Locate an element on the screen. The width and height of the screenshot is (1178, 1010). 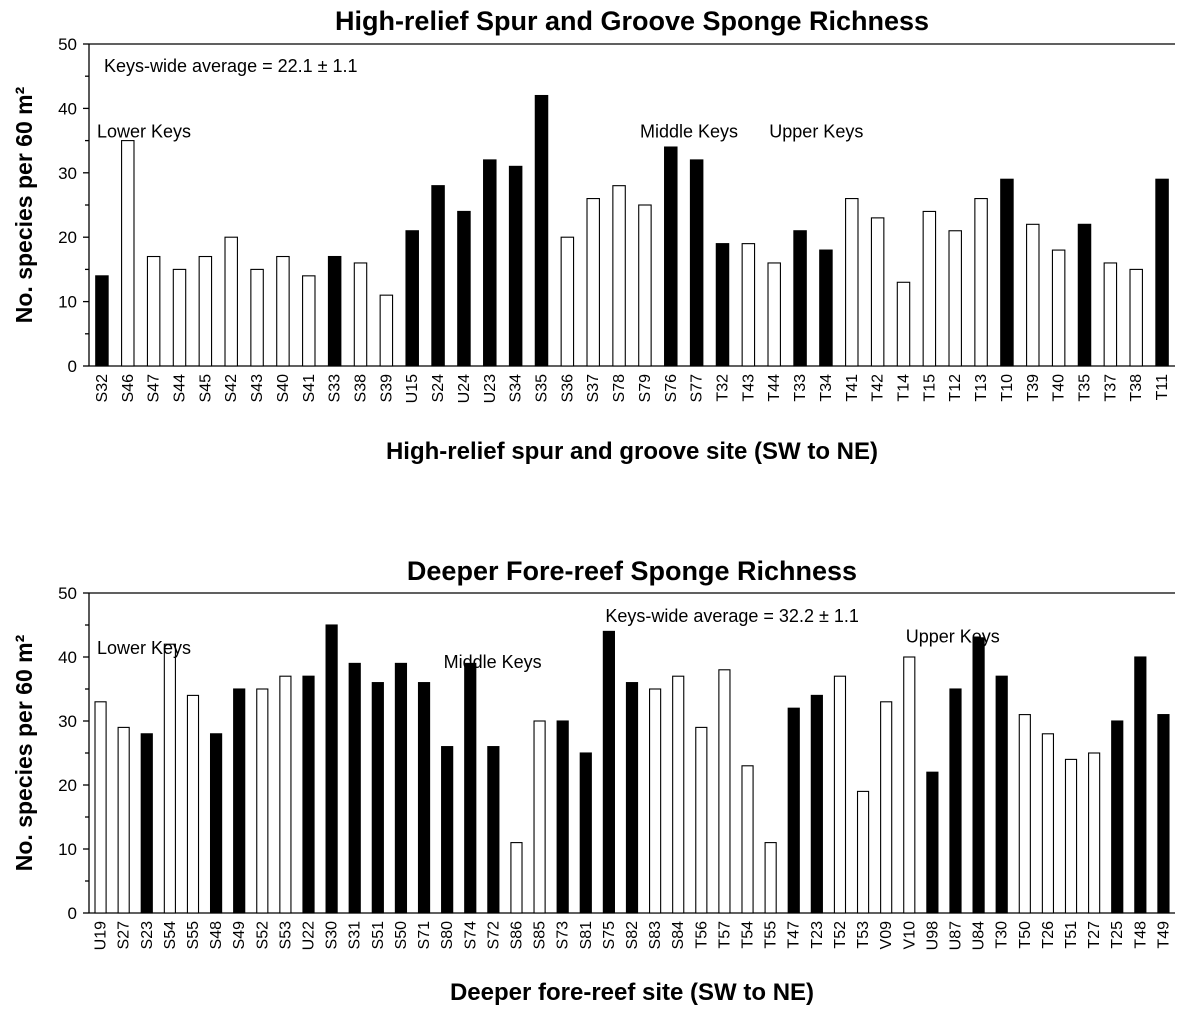
x-category-label: U24 is located at coordinates (464, 388).